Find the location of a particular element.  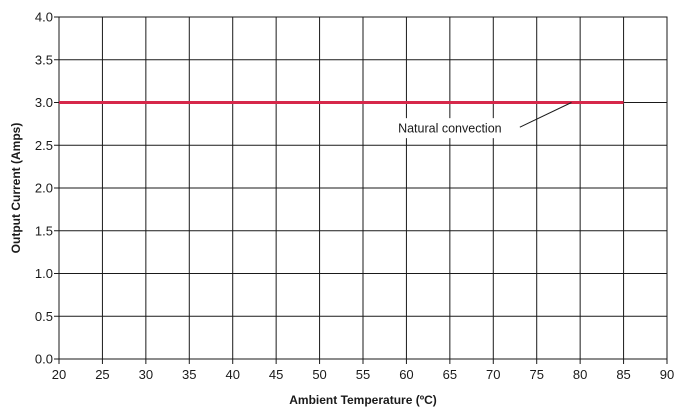

x-tick-label: 40 is located at coordinates (232, 374).